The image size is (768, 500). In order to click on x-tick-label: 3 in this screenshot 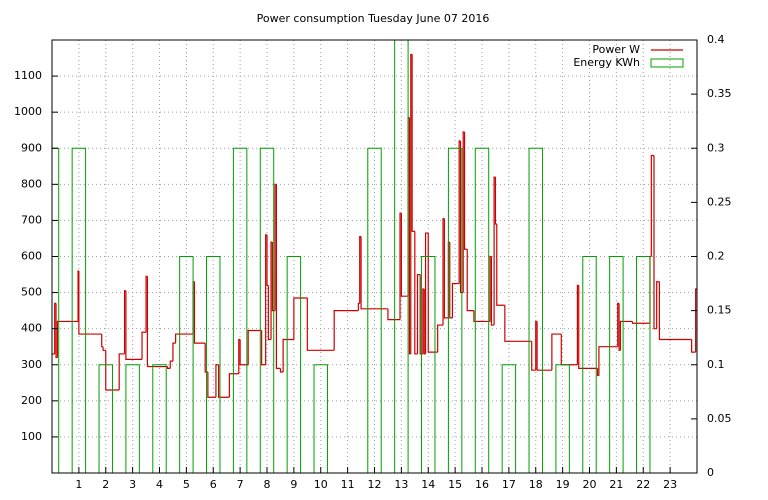, I will do `click(132, 484)`.